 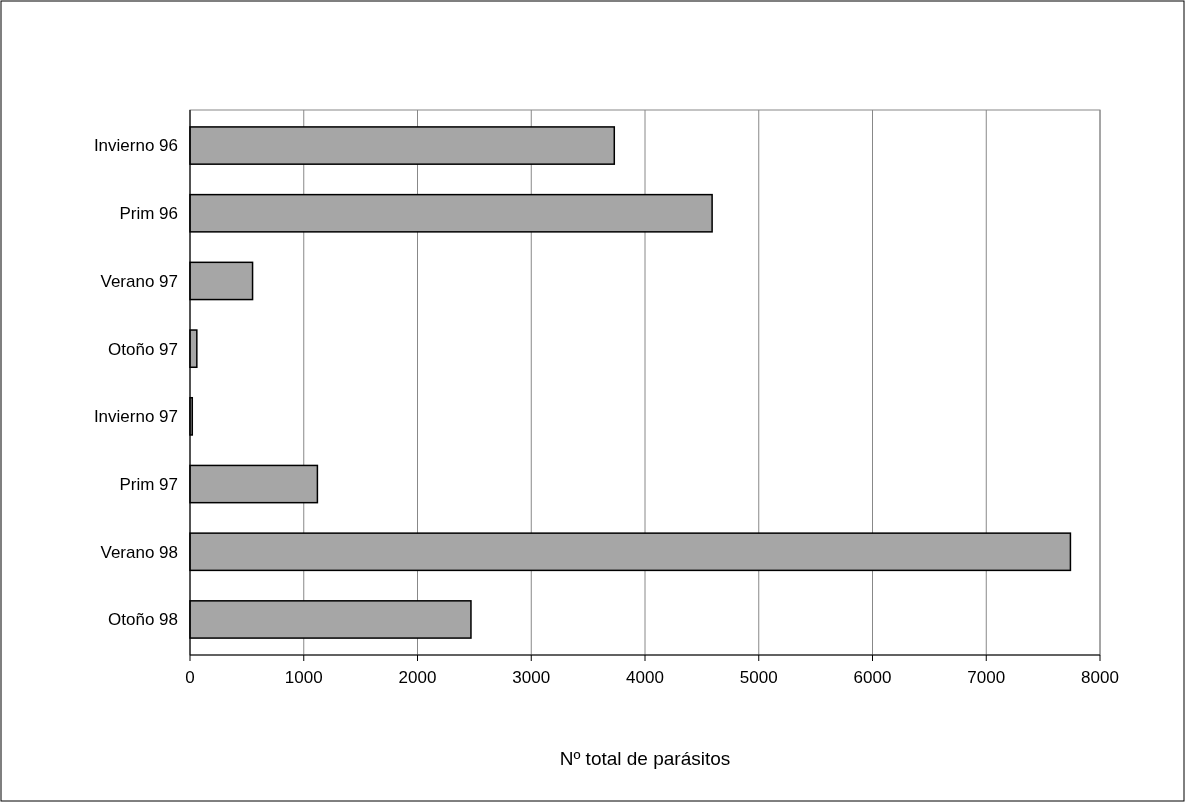 I want to click on y-tick-label: Invierno 96, so click(x=135, y=146).